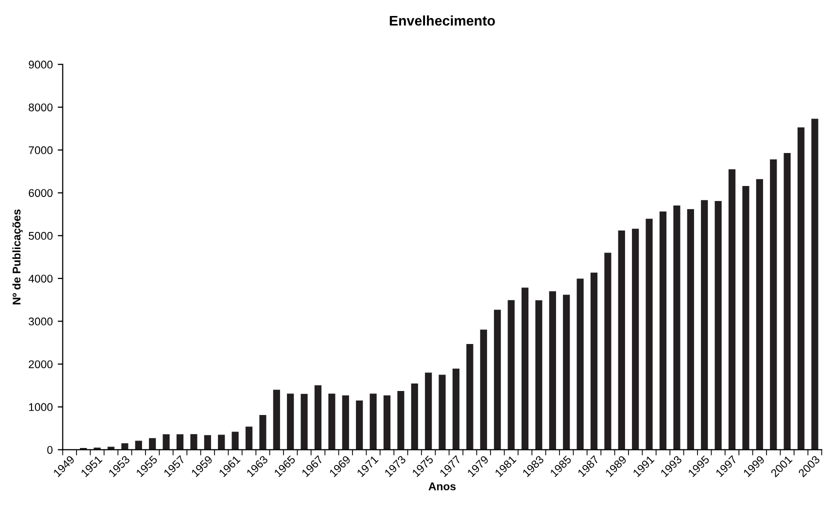 The image size is (825, 507). What do you see at coordinates (40, 193) in the screenshot?
I see `y-tick-label: 6000` at bounding box center [40, 193].